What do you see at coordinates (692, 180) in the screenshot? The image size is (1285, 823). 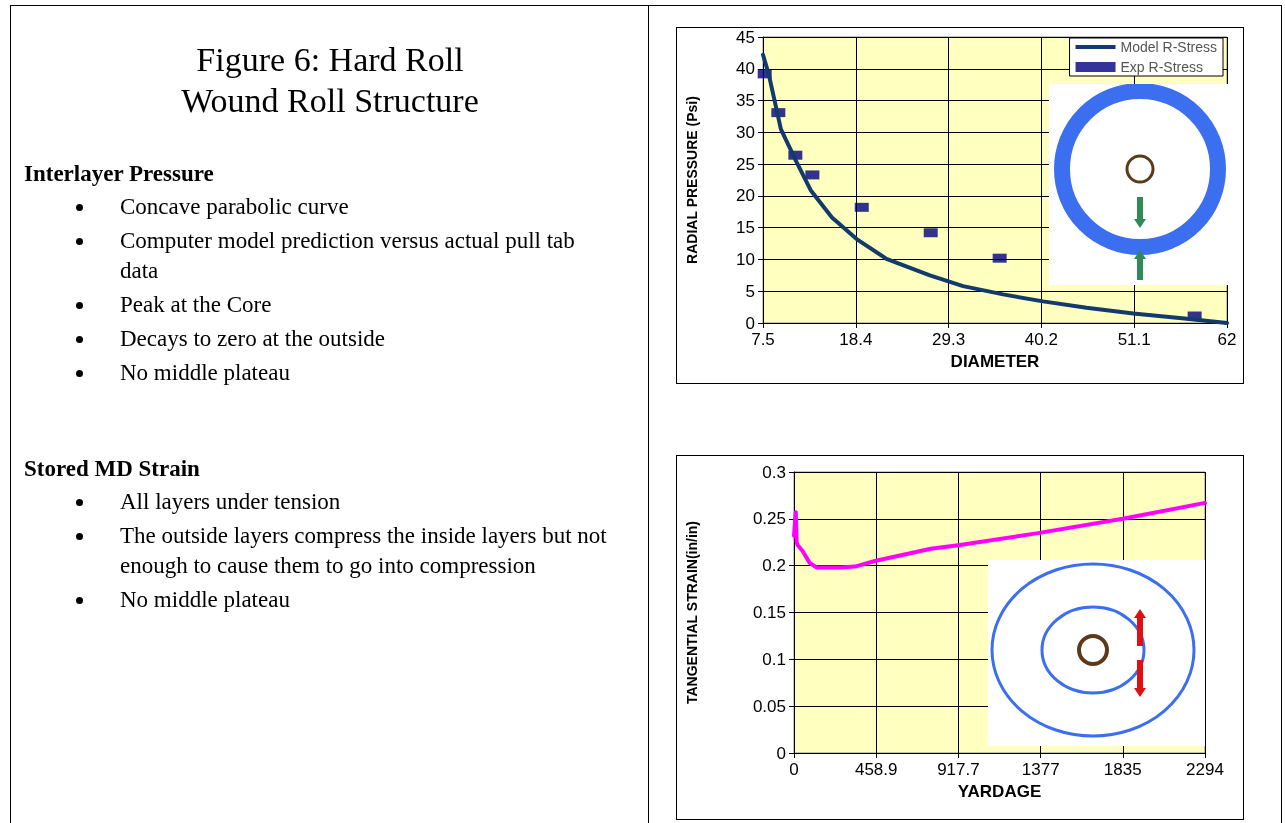 I see `y-axis-title: RADIAL PRESSURE (Psi)` at bounding box center [692, 180].